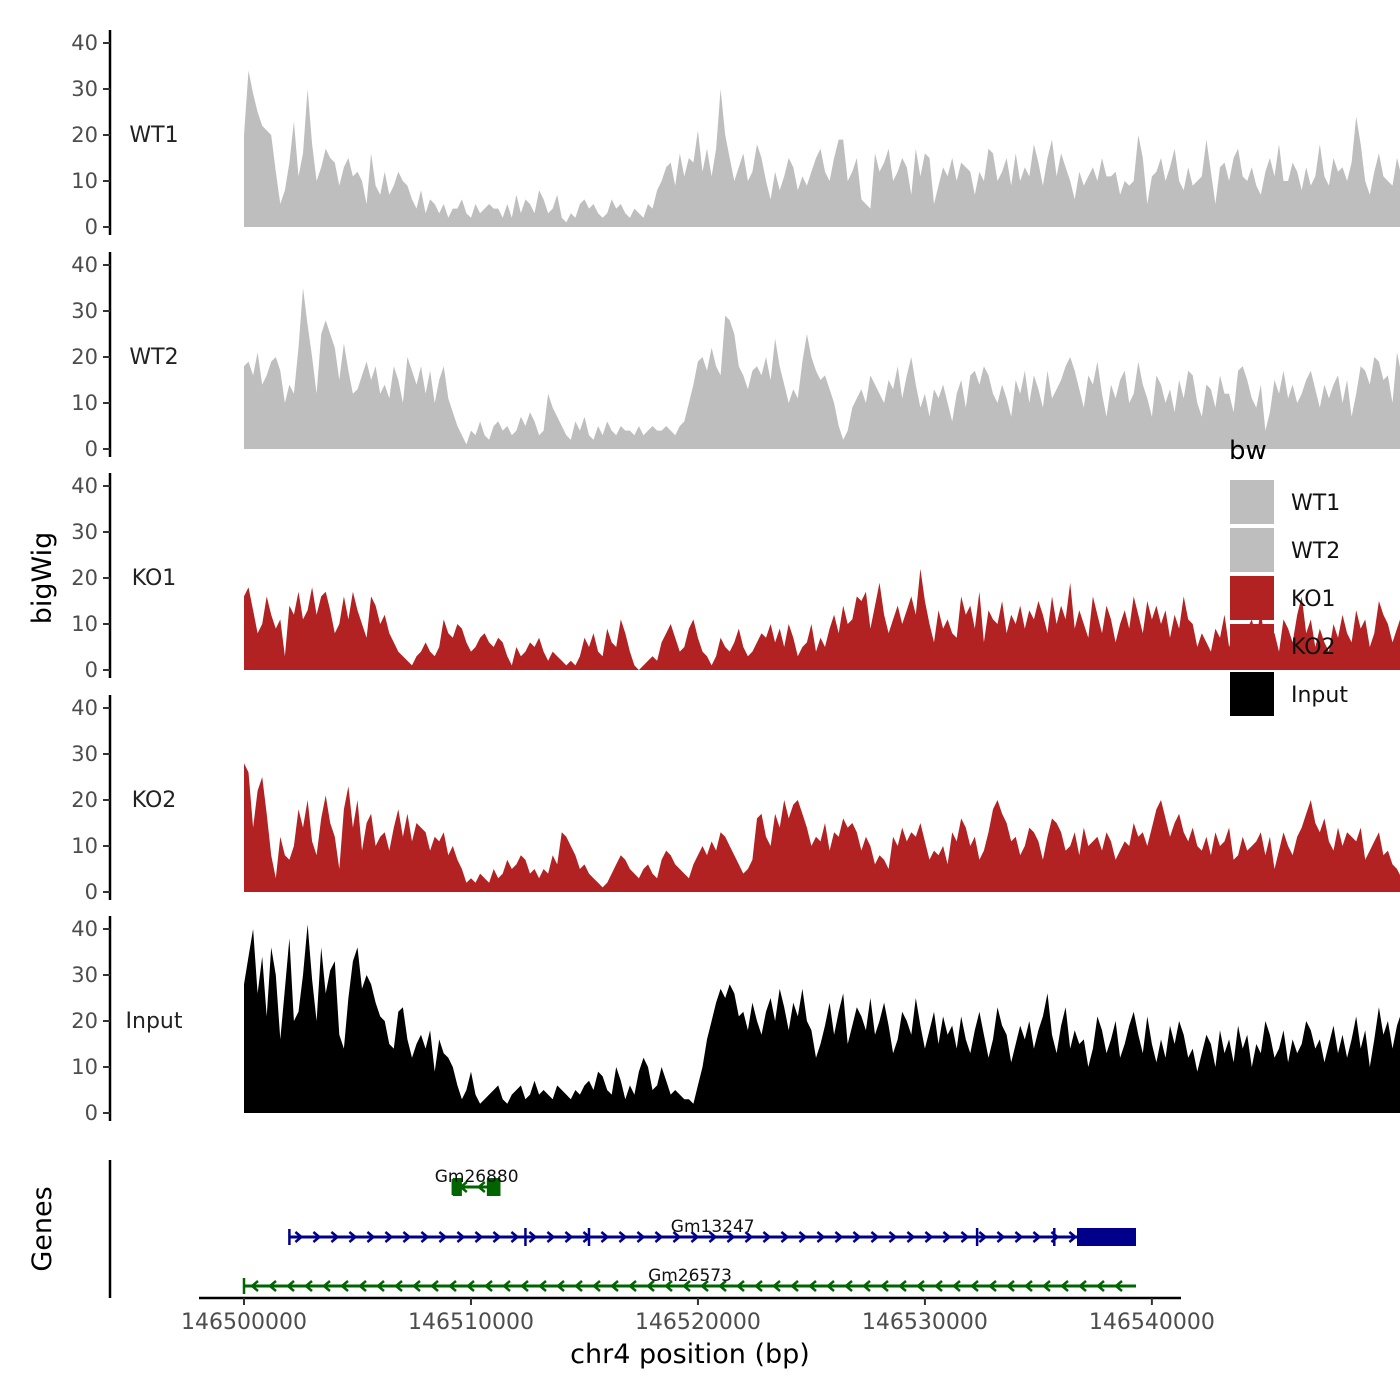 The image size is (1400, 1400). I want to click on y-axis-title: bigWig, so click(42, 578).